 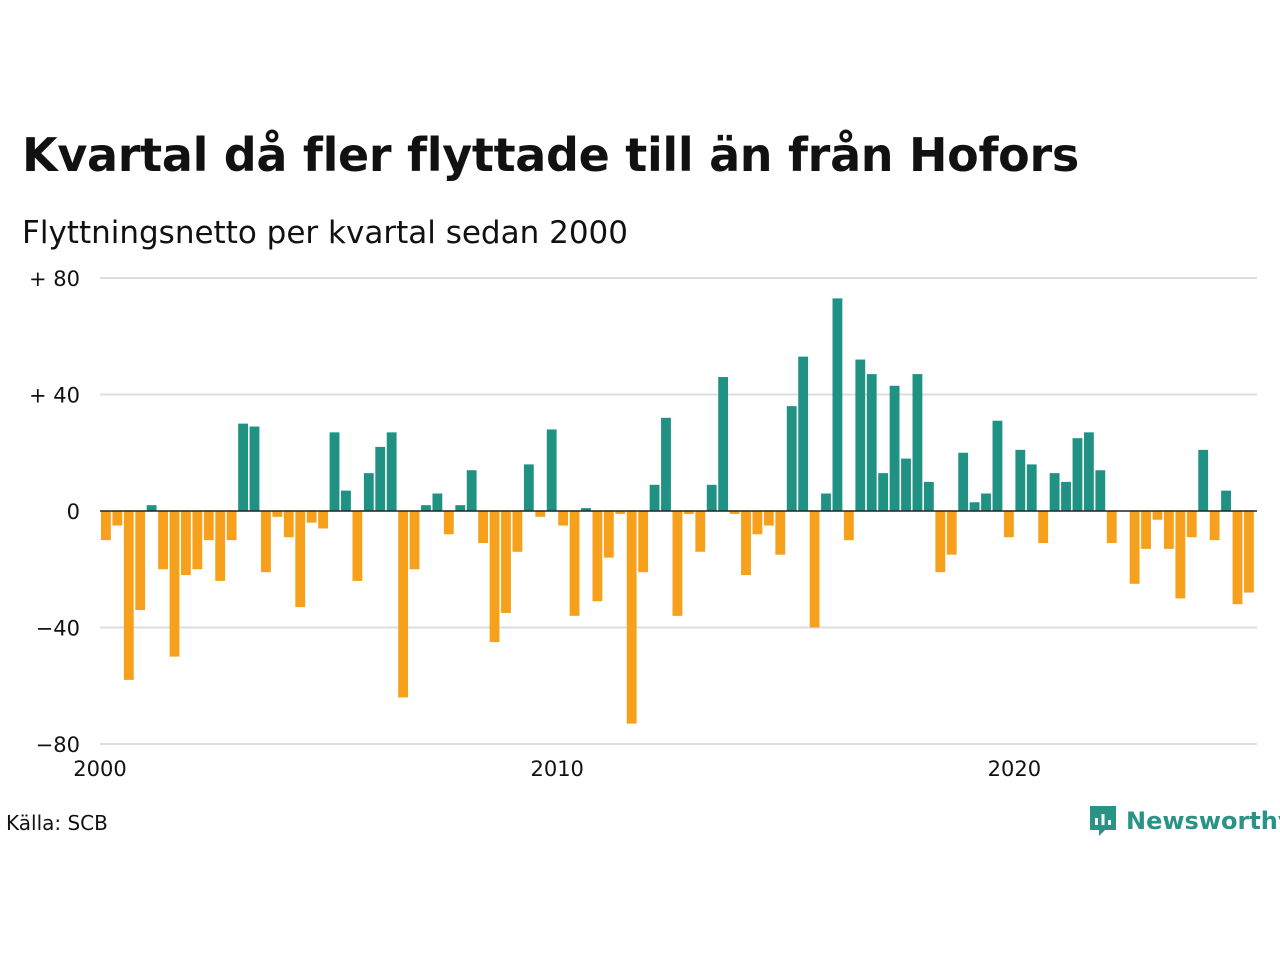 I want to click on logo-text: Newsworthy, so click(x=1203, y=821).